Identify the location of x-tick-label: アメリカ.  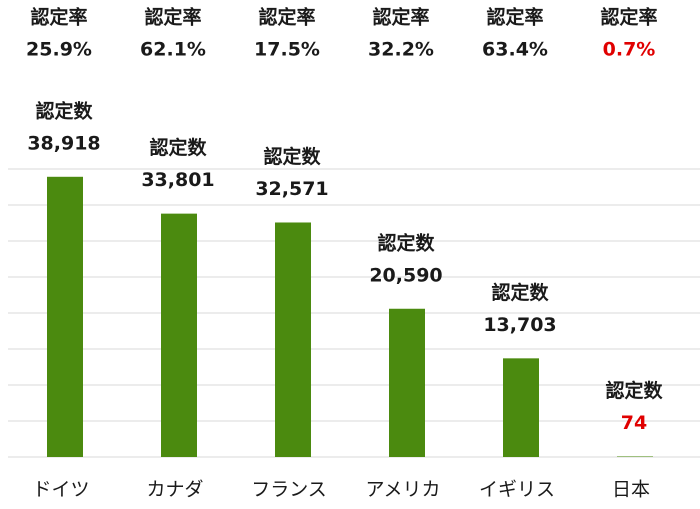
(402, 490).